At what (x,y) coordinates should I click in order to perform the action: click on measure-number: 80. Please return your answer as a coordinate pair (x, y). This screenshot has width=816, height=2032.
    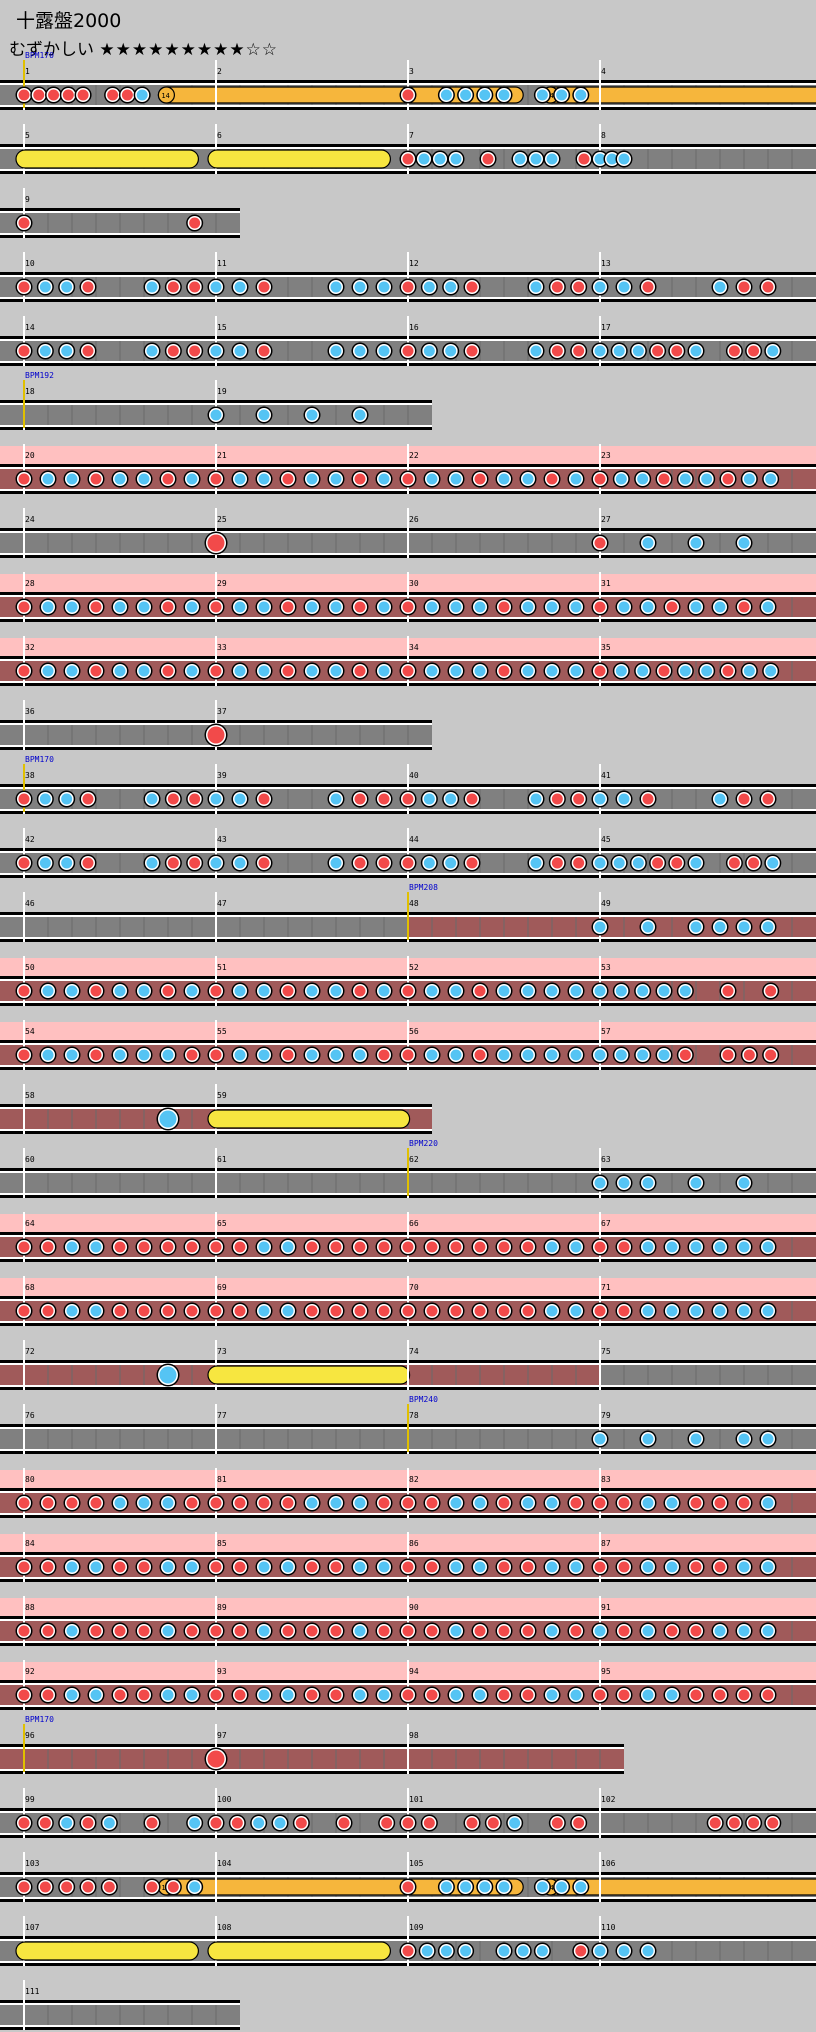
    Looking at the image, I should click on (30, 1479).